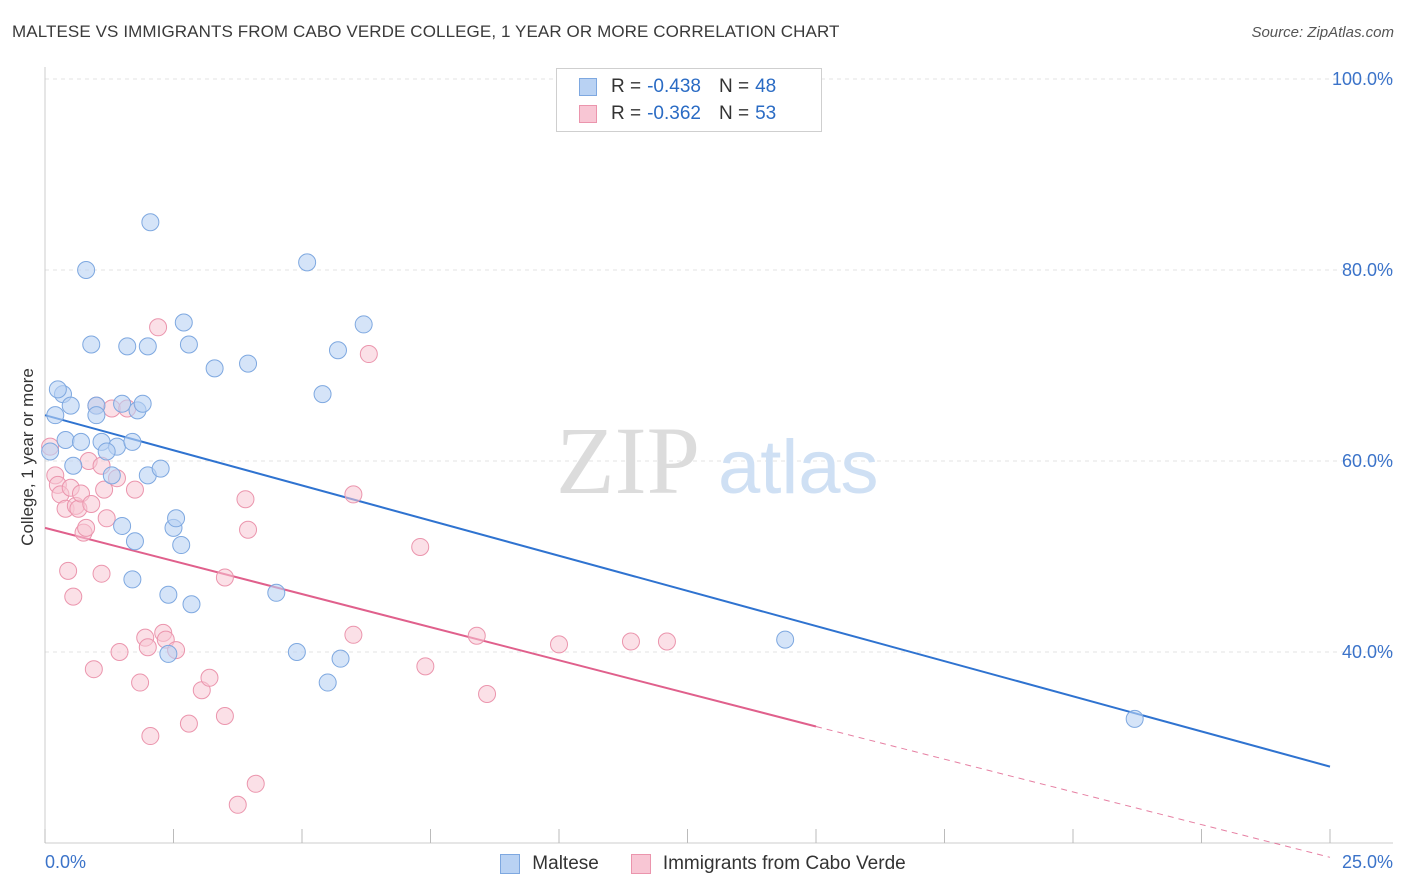 Image resolution: width=1406 pixels, height=892 pixels. What do you see at coordinates (766, 113) in the screenshot?
I see `n-value: 53` at bounding box center [766, 113].